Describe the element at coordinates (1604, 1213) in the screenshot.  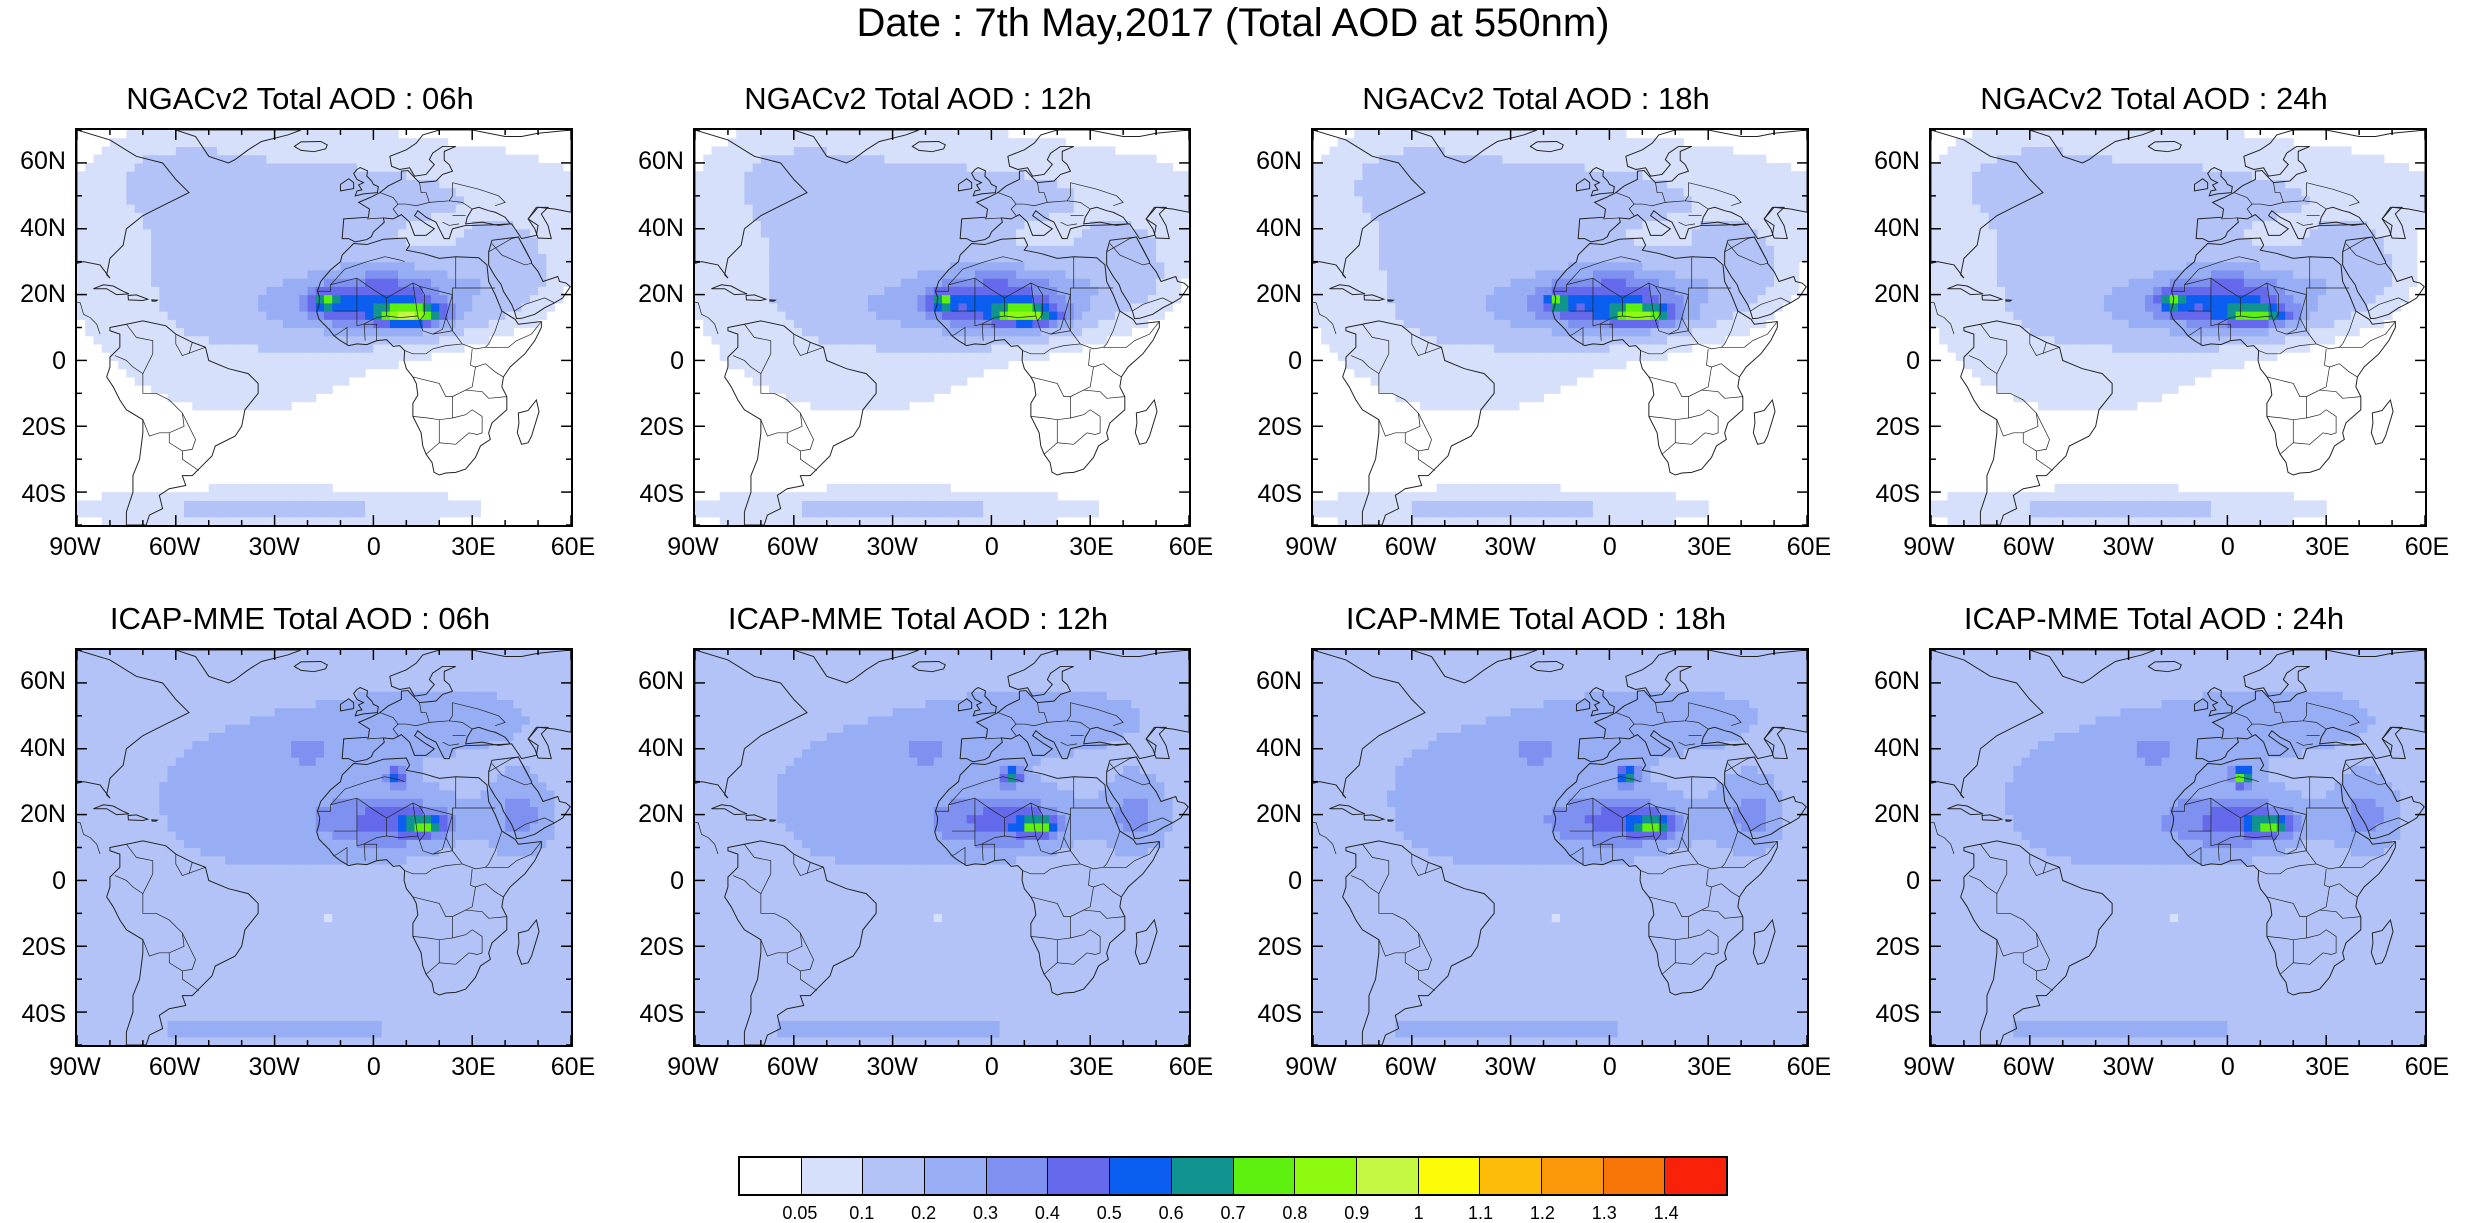
I see `colorbar-label: 1.3` at that location.